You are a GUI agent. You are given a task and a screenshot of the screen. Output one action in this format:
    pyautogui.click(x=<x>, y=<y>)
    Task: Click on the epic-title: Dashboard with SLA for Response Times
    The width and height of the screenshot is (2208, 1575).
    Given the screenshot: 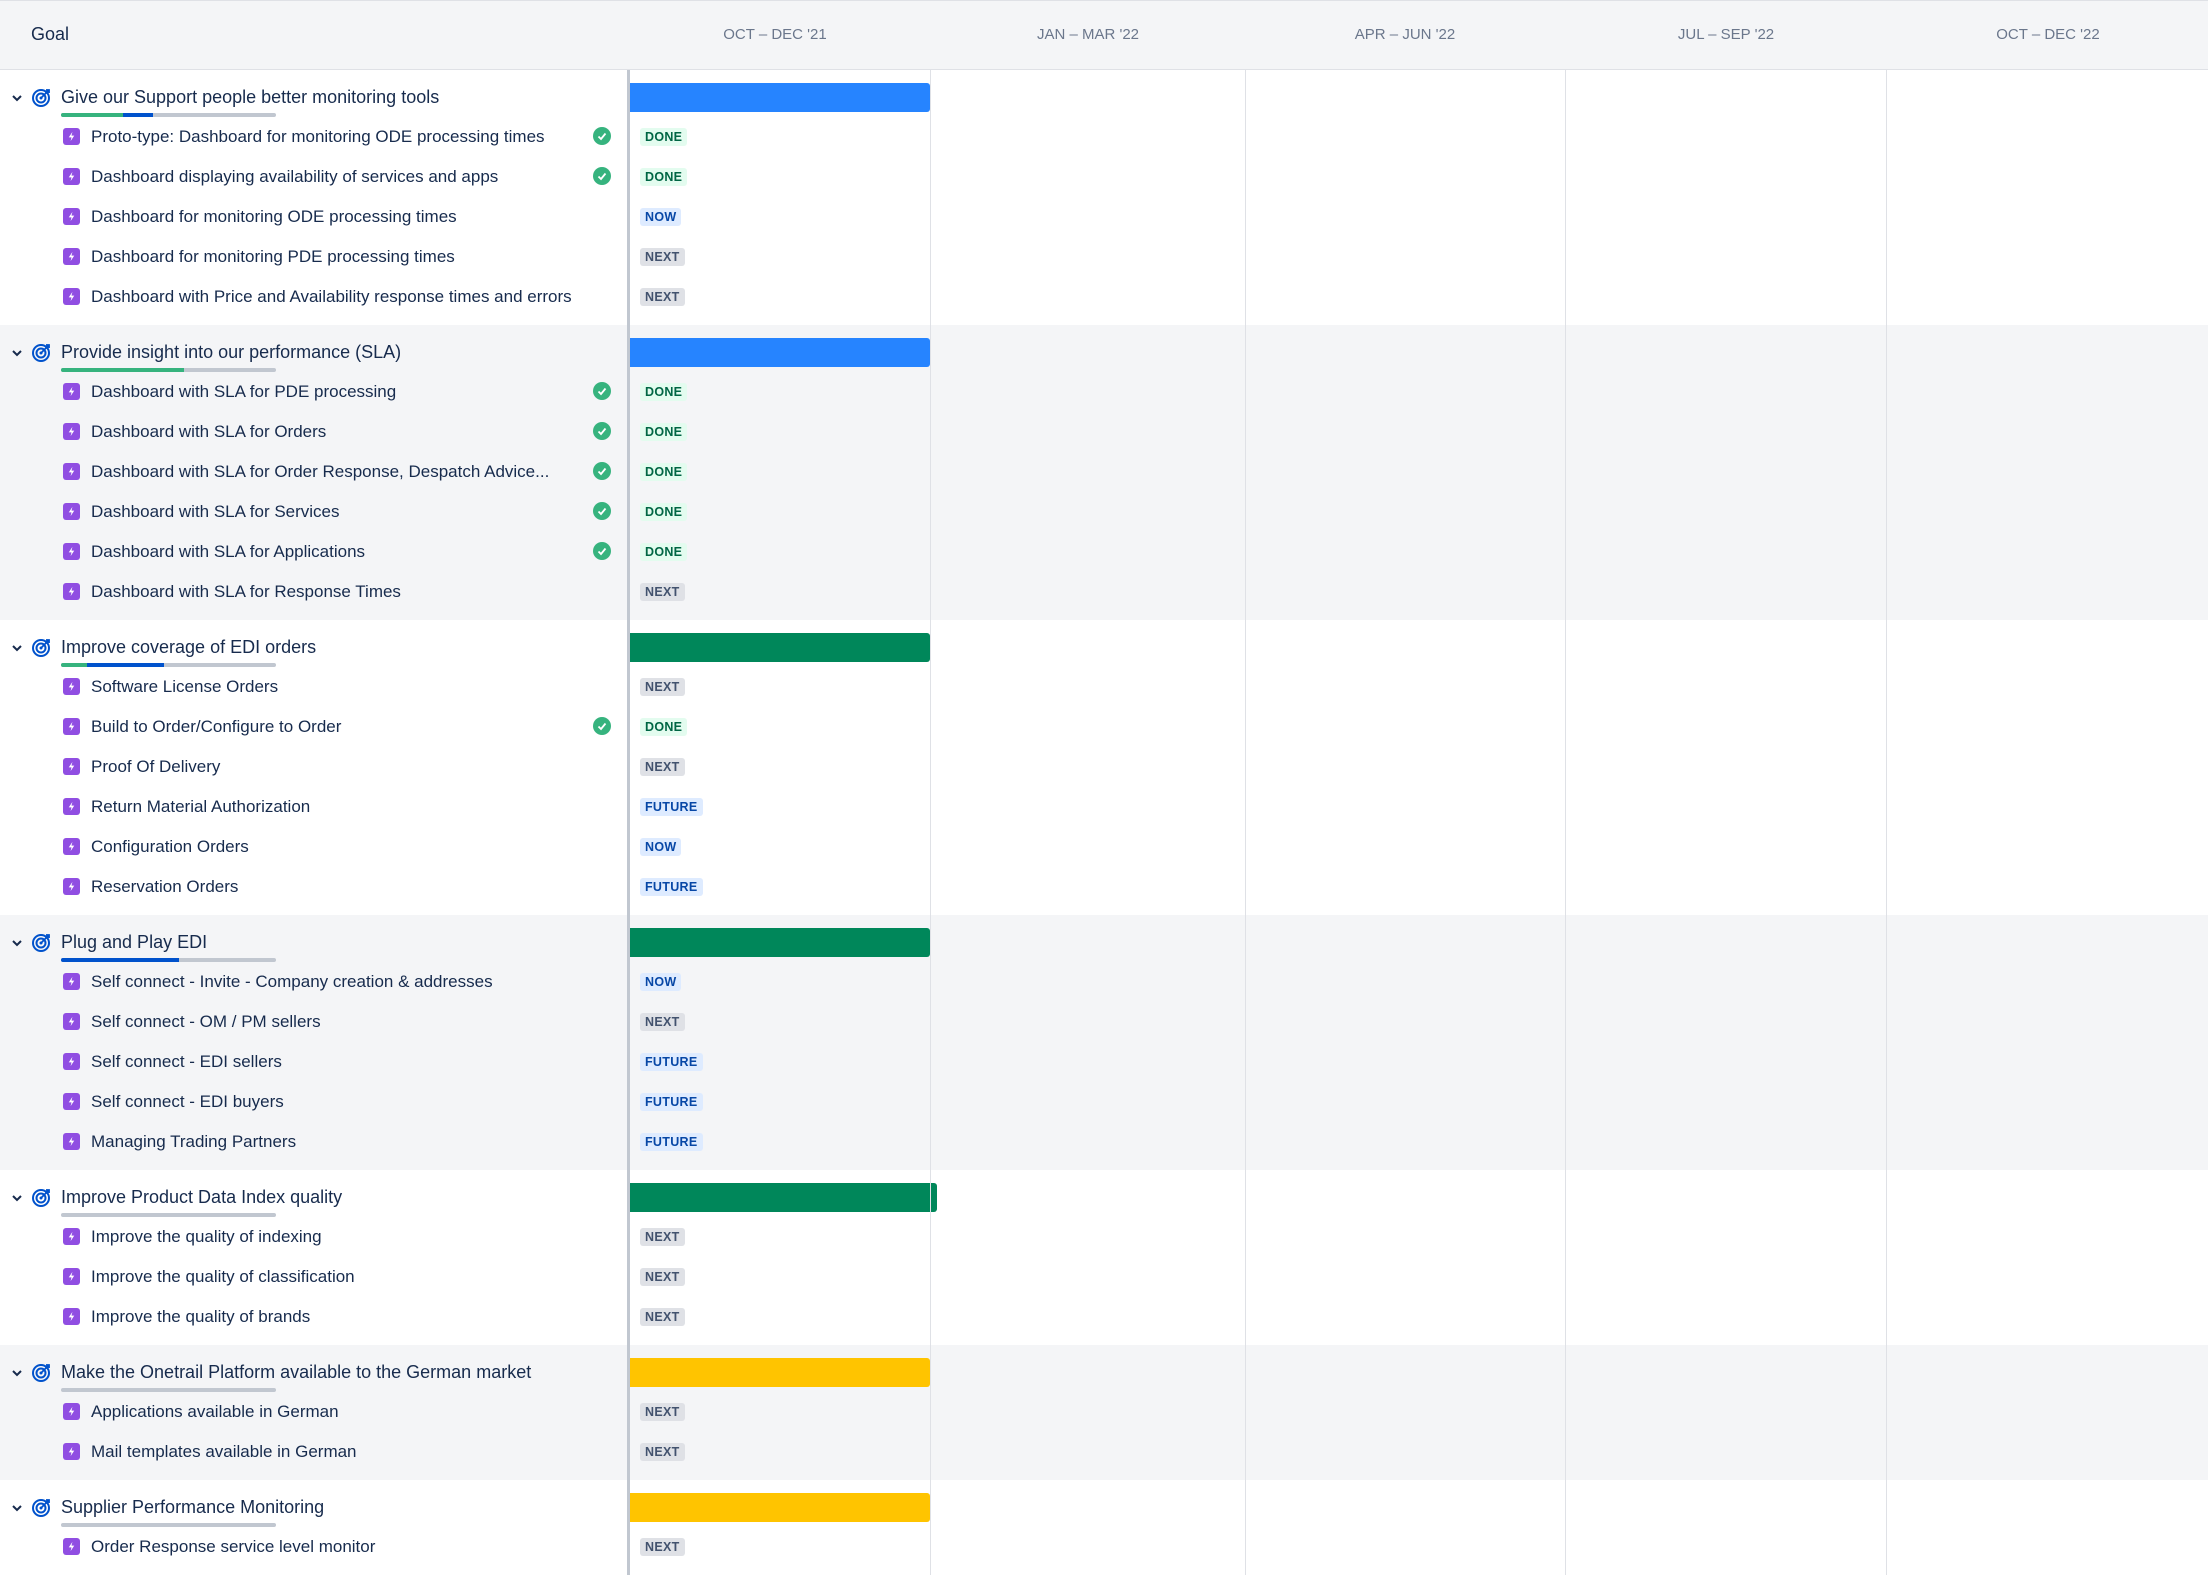 What is the action you would take?
    pyautogui.click(x=246, y=591)
    